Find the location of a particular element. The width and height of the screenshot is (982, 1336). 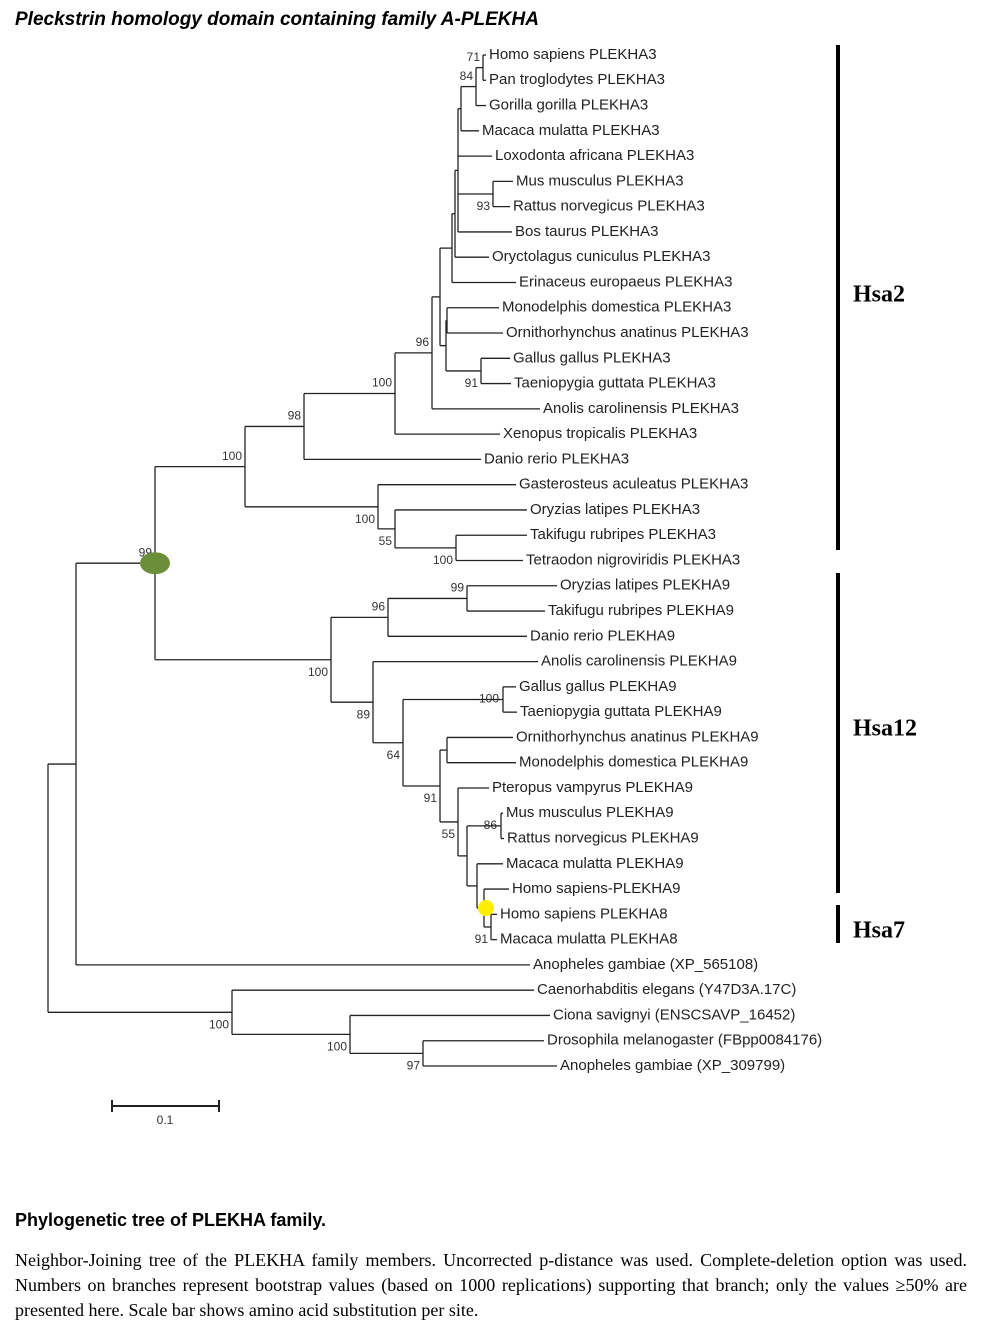

leaf-label: Erinaceus europaeus PLEKHA3 is located at coordinates (625, 281).